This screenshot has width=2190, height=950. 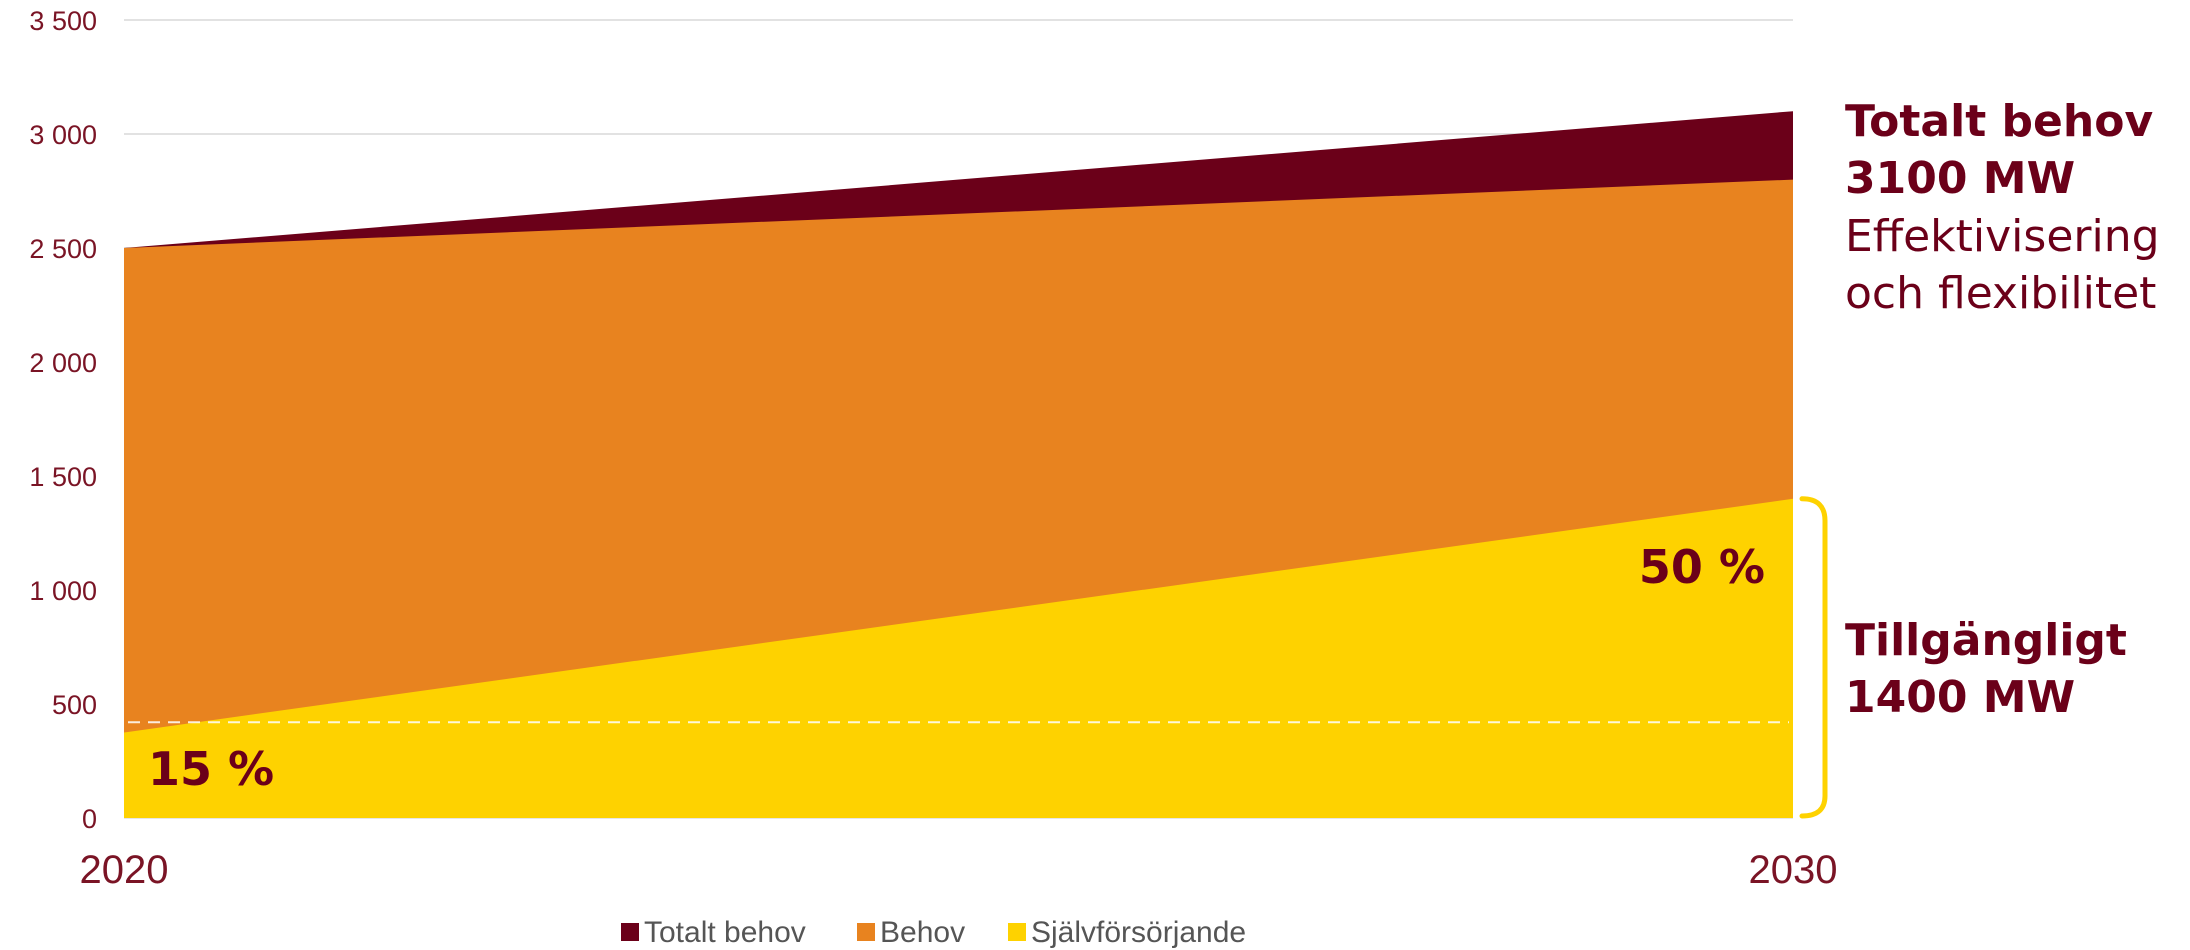 What do you see at coordinates (1793, 870) in the screenshot?
I see `x-tick-label: 2030` at bounding box center [1793, 870].